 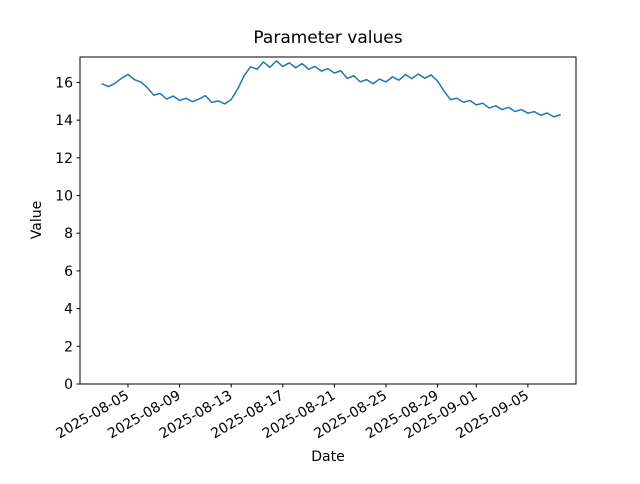 What do you see at coordinates (68, 310) in the screenshot?
I see `y-tick-label: 4` at bounding box center [68, 310].